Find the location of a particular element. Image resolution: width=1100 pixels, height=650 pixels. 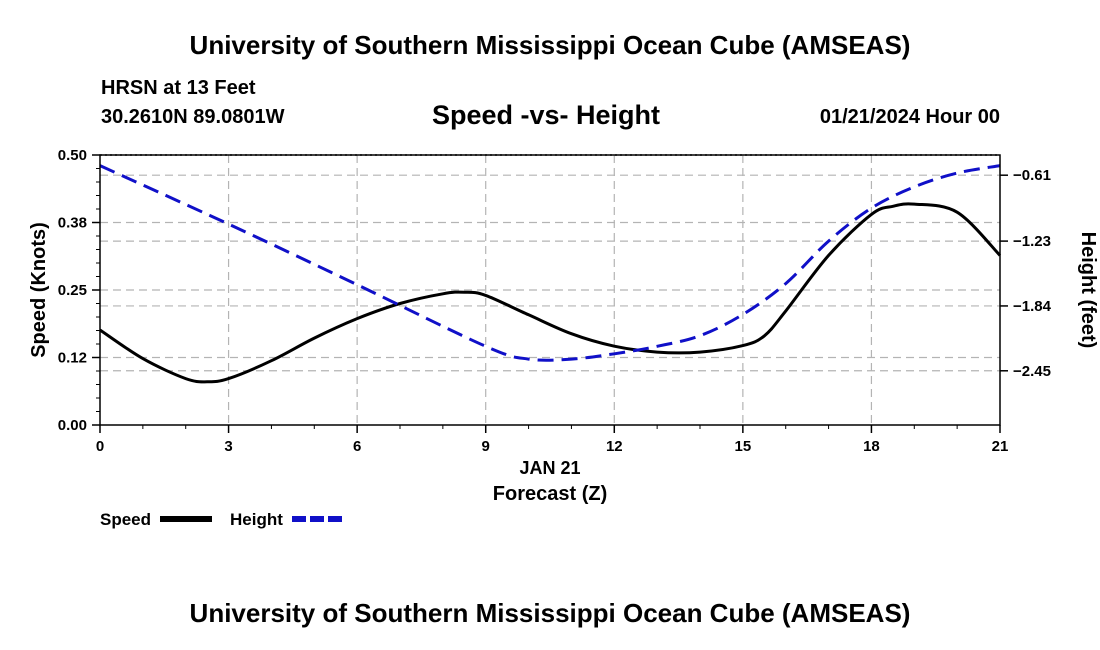

forecast-date: 01/21/2024 Hour 00 is located at coordinates (909, 117).